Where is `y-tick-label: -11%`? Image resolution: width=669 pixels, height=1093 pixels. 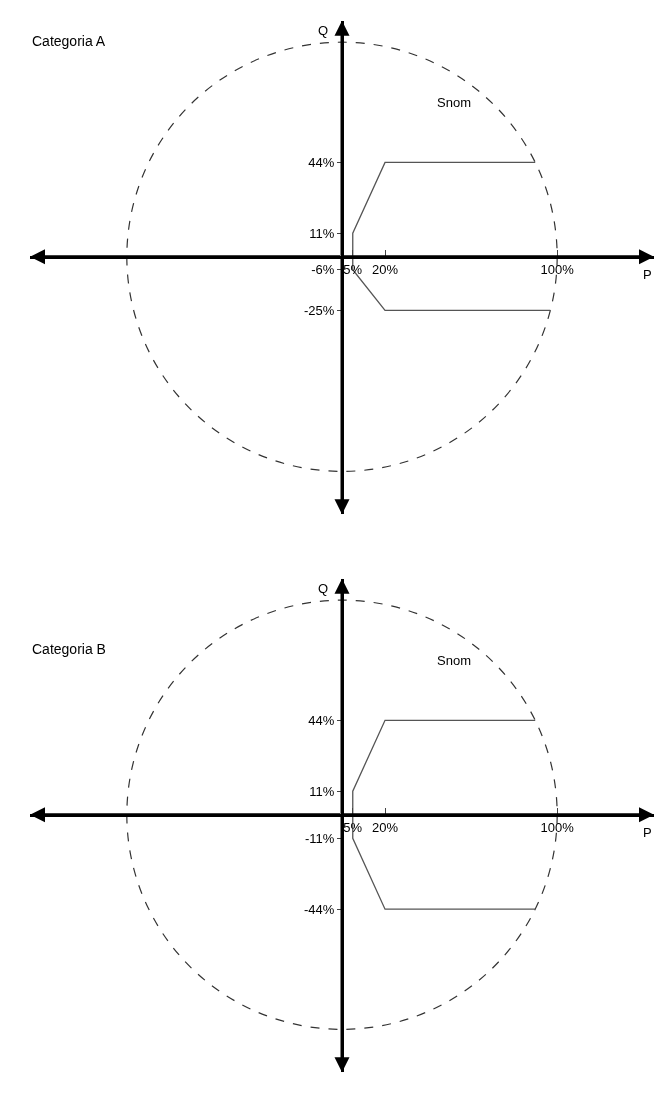 y-tick-label: -11% is located at coordinates (320, 838).